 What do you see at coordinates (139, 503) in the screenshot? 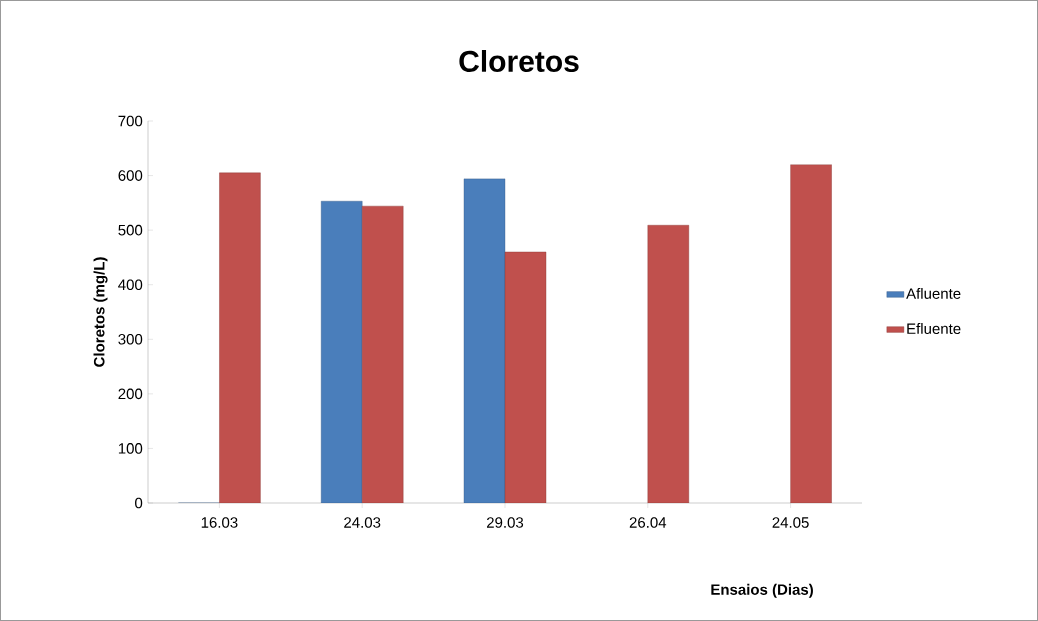
I see `y-tick-label: 0` at bounding box center [139, 503].